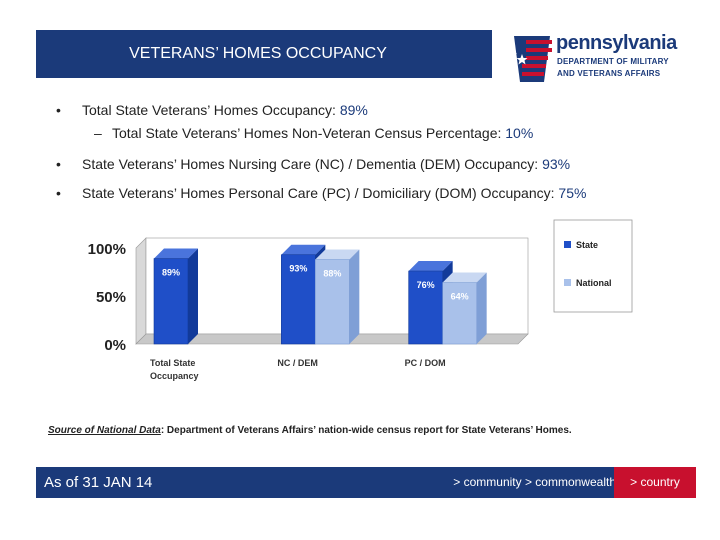 The image size is (720, 540). Describe the element at coordinates (353, 110) in the screenshot. I see `bullet-value: 89%` at that location.